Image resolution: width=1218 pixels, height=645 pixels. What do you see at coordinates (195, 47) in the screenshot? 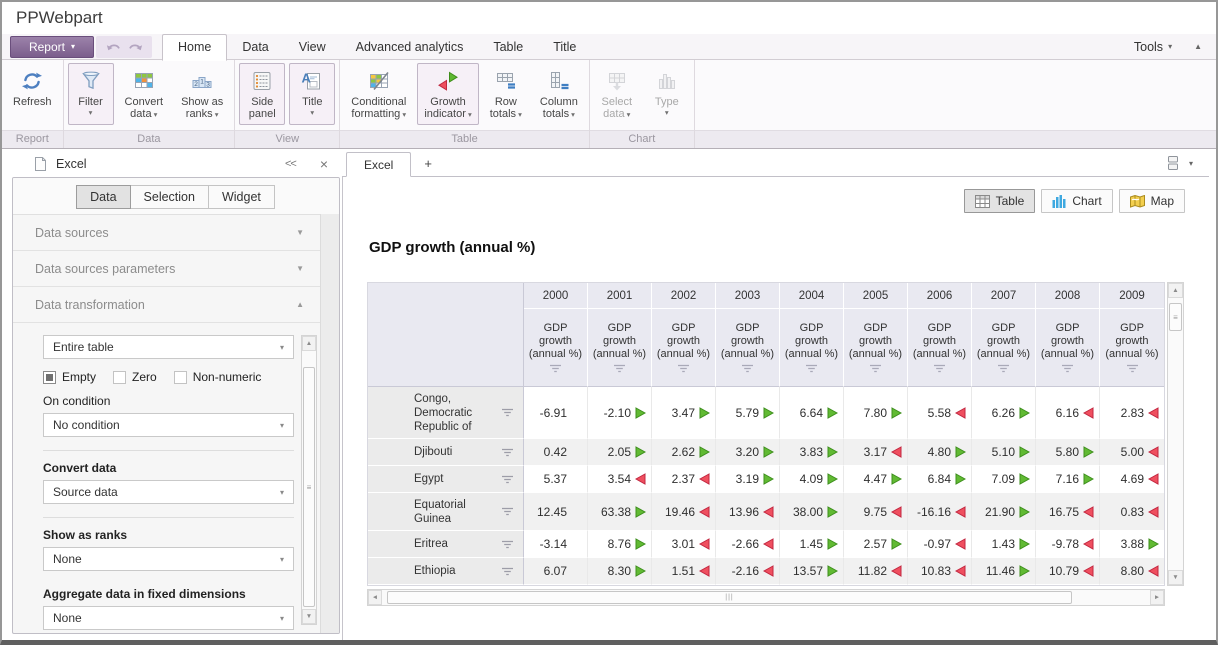
I see `ribbon-tab-home: Home` at bounding box center [195, 47].